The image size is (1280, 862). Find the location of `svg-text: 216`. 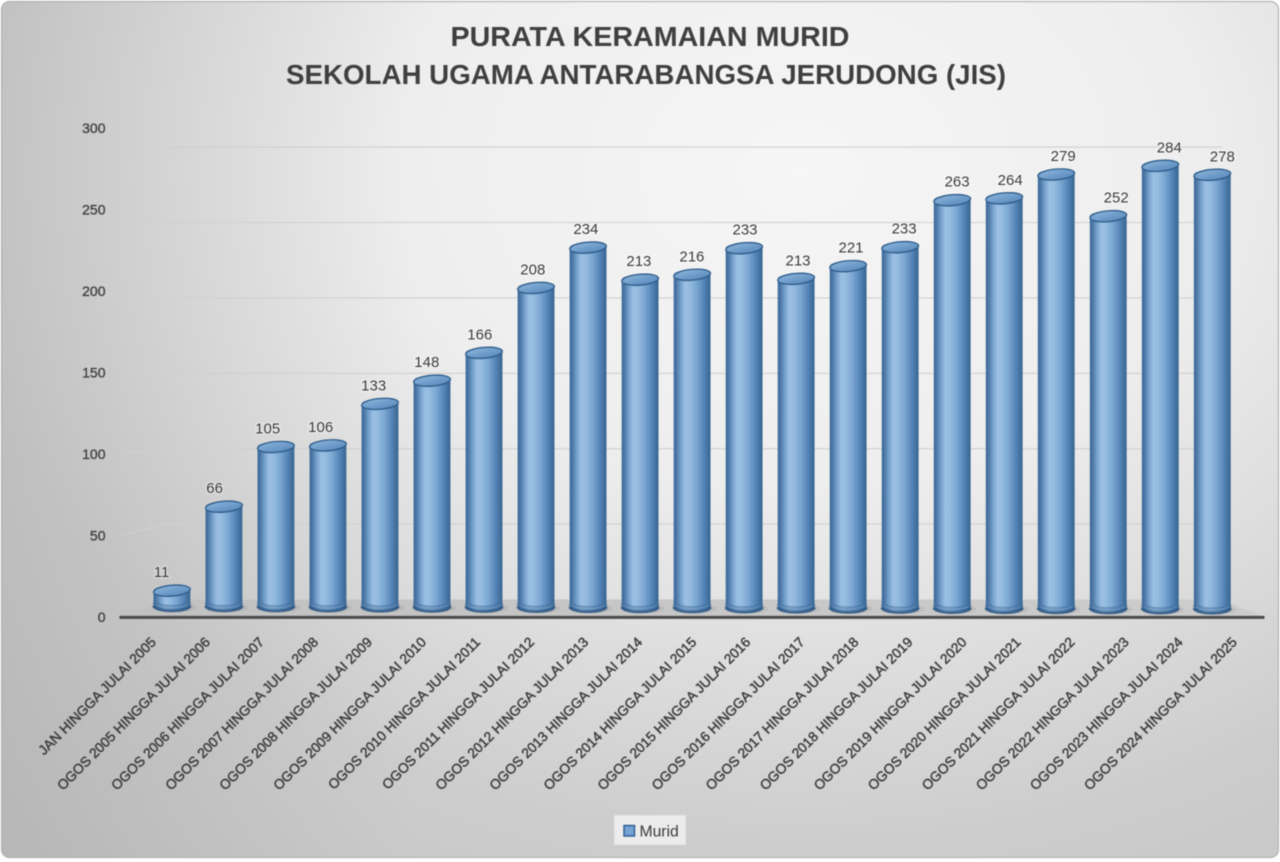

svg-text: 216 is located at coordinates (691, 256).